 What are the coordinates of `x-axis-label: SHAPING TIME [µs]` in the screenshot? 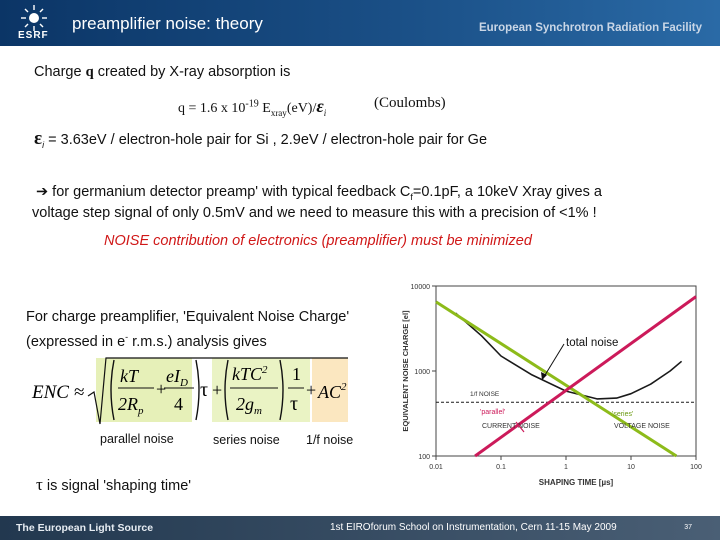 It's located at (576, 482).